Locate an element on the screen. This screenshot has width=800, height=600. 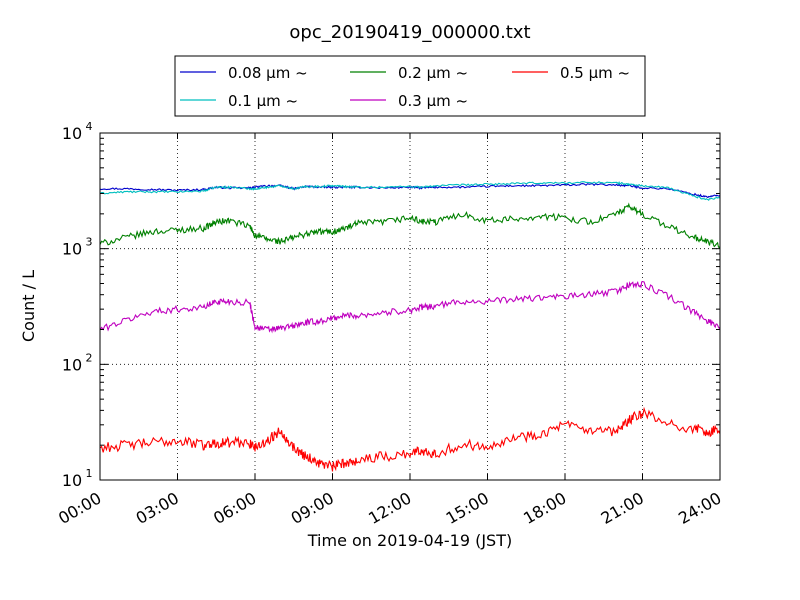
x-tick-label: 12:00 is located at coordinates (389, 508).